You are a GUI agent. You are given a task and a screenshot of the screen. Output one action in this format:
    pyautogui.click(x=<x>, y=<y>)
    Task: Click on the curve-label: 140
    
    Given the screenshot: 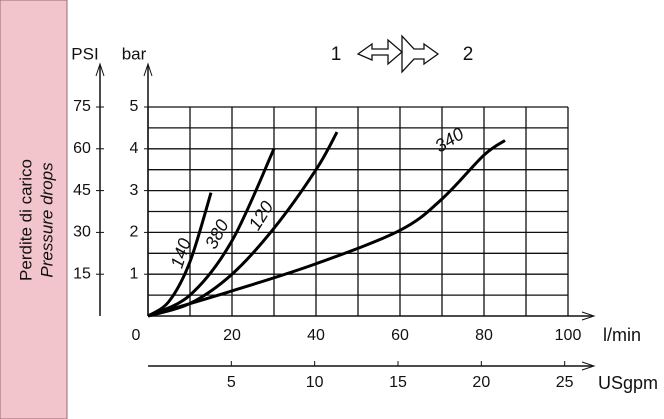 What is the action you would take?
    pyautogui.click(x=181, y=253)
    